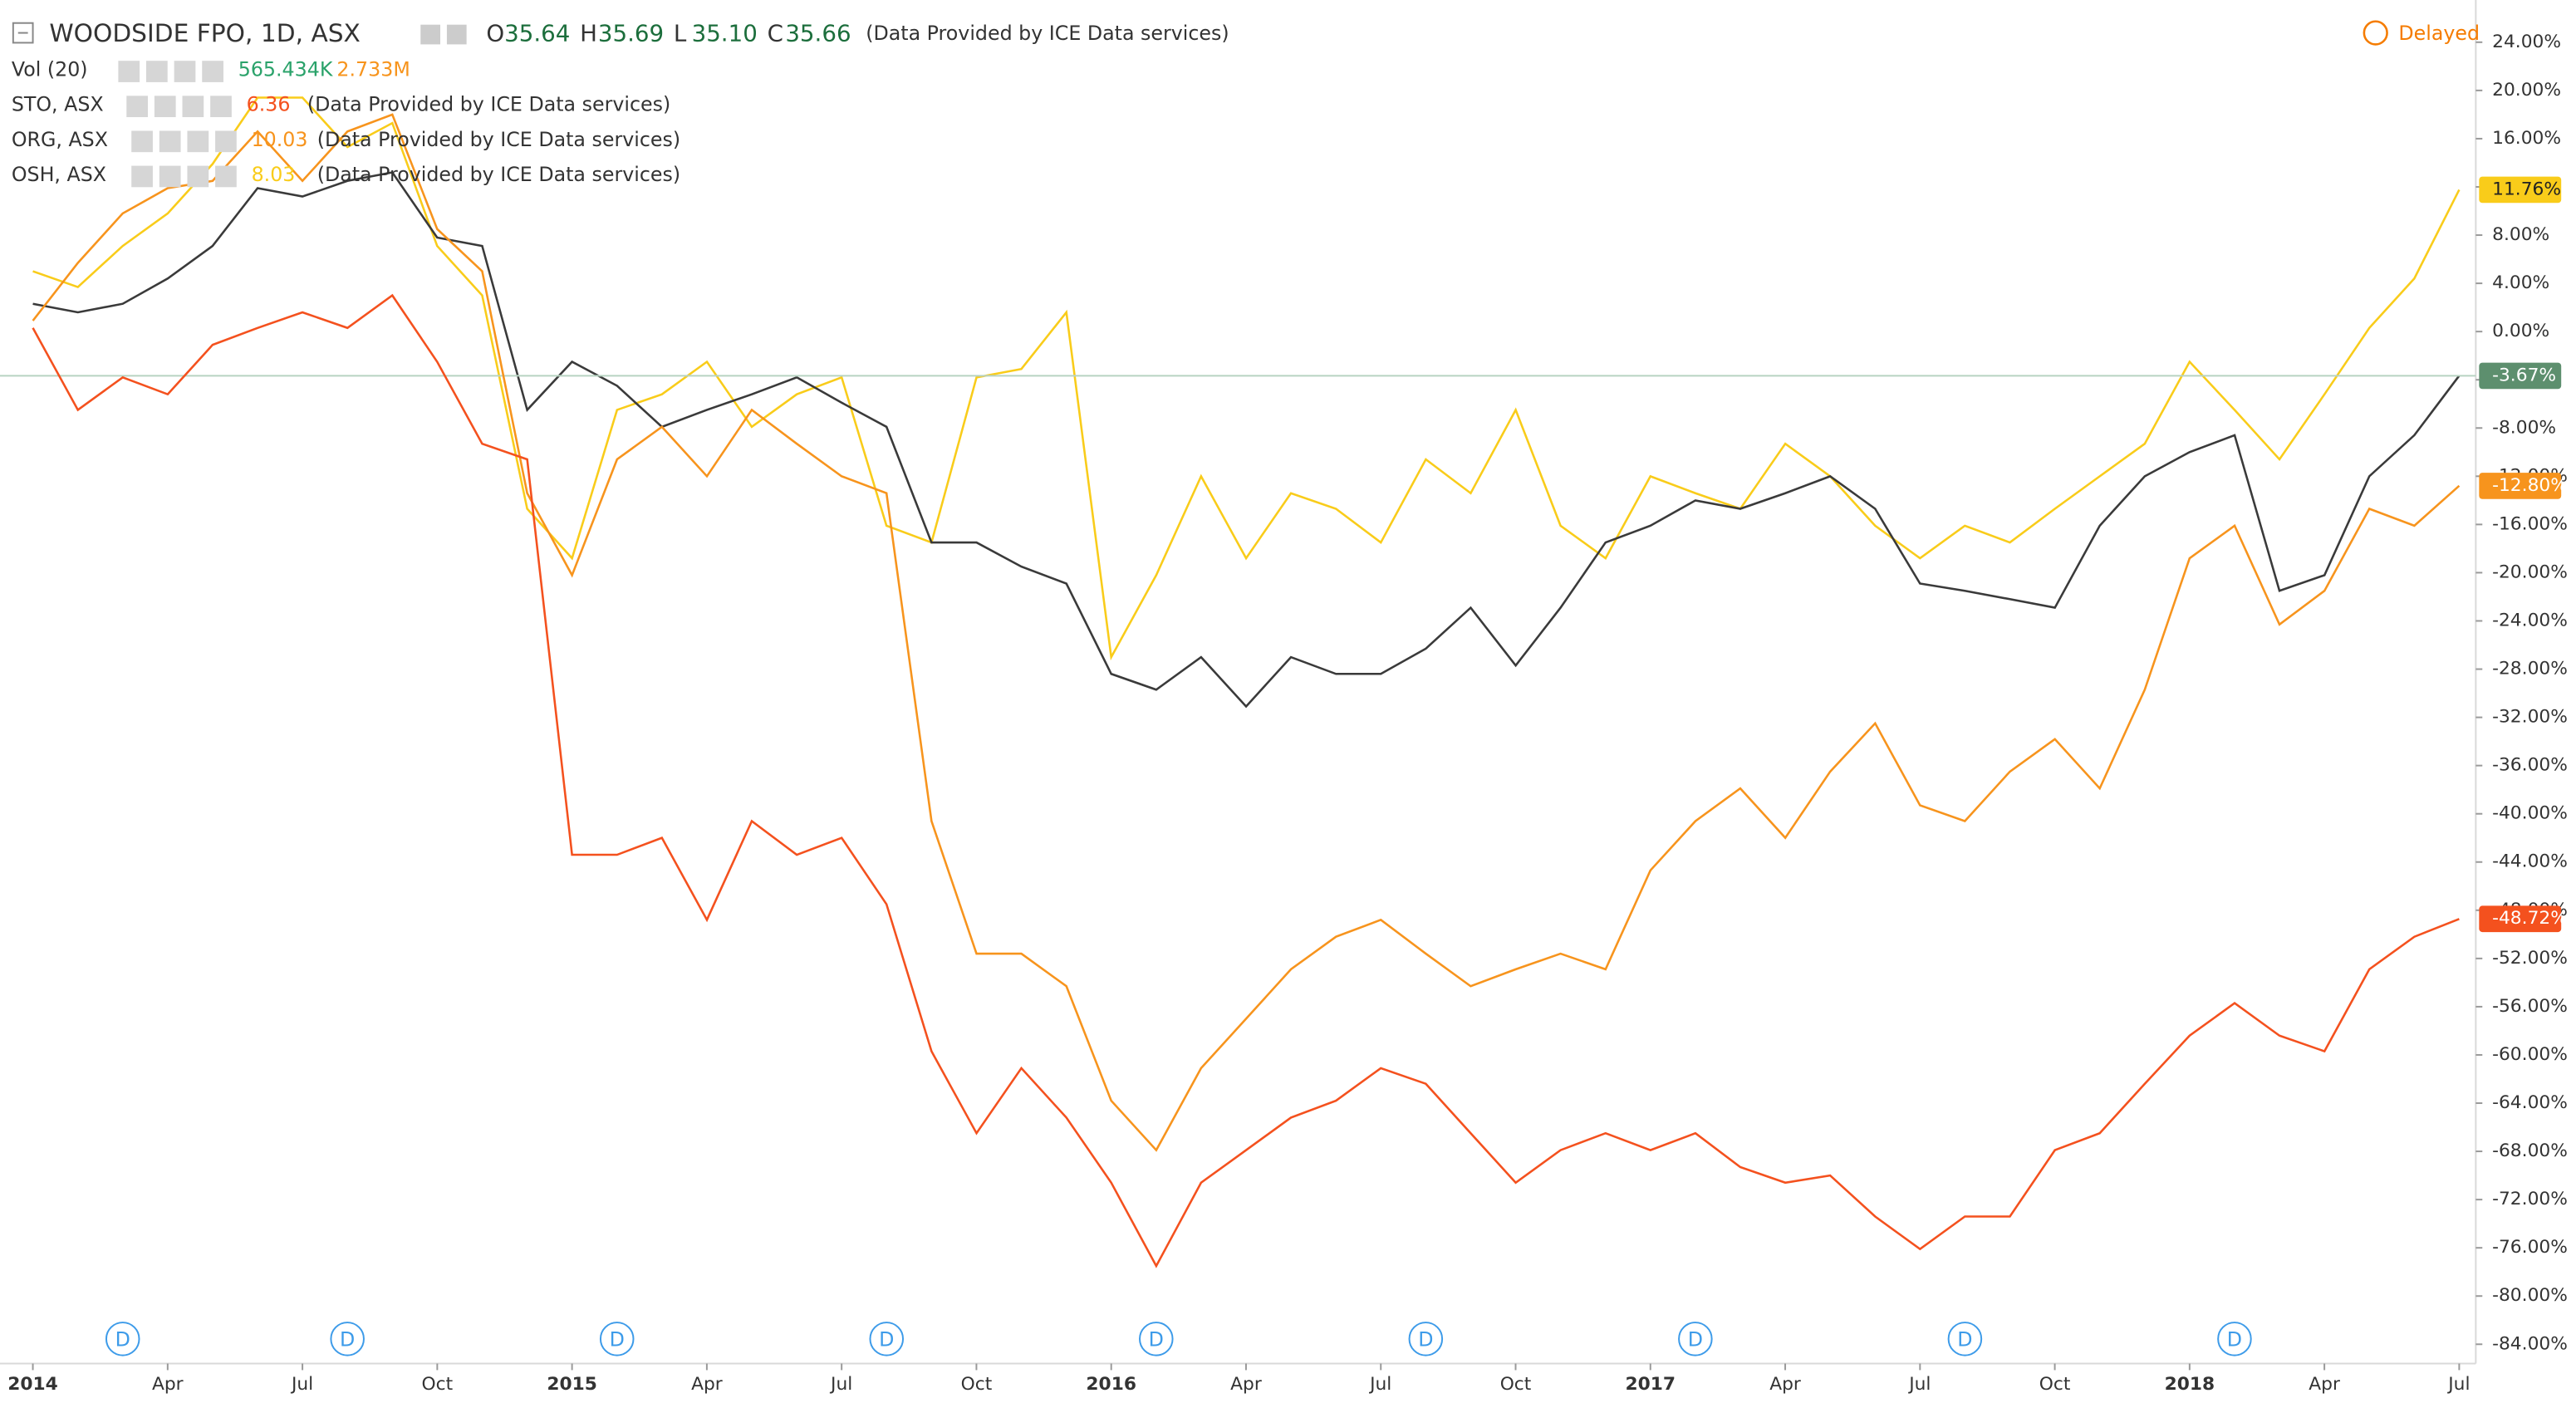  I want to click on y-tick-label: -64.00%, so click(2530, 1102).